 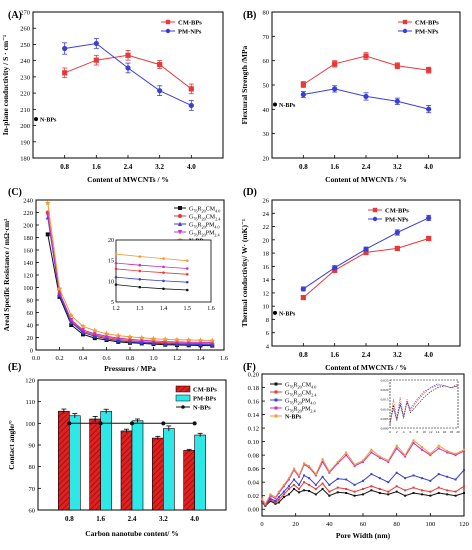 What do you see at coordinates (25, 110) in the screenshot?
I see `y-tick-label: 210` at bounding box center [25, 110].